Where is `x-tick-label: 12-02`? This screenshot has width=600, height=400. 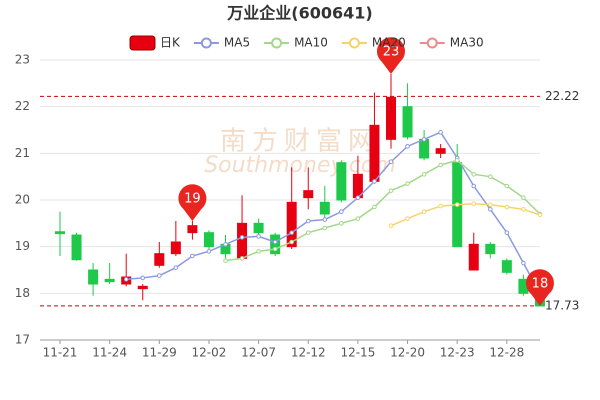
x-tick-label: 12-02 is located at coordinates (209, 353).